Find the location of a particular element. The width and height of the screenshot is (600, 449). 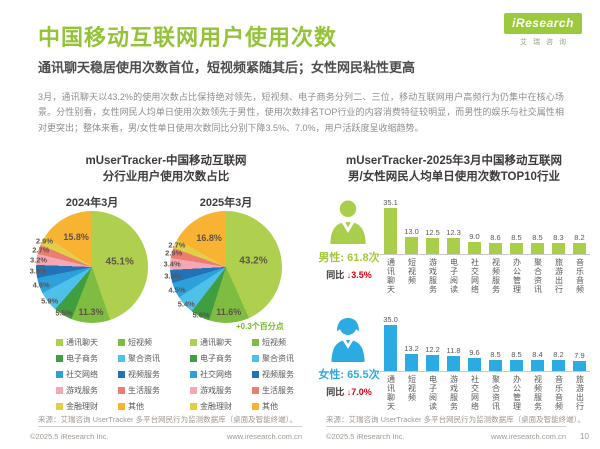

legend-item: 聚合资讯 is located at coordinates (144, 358).